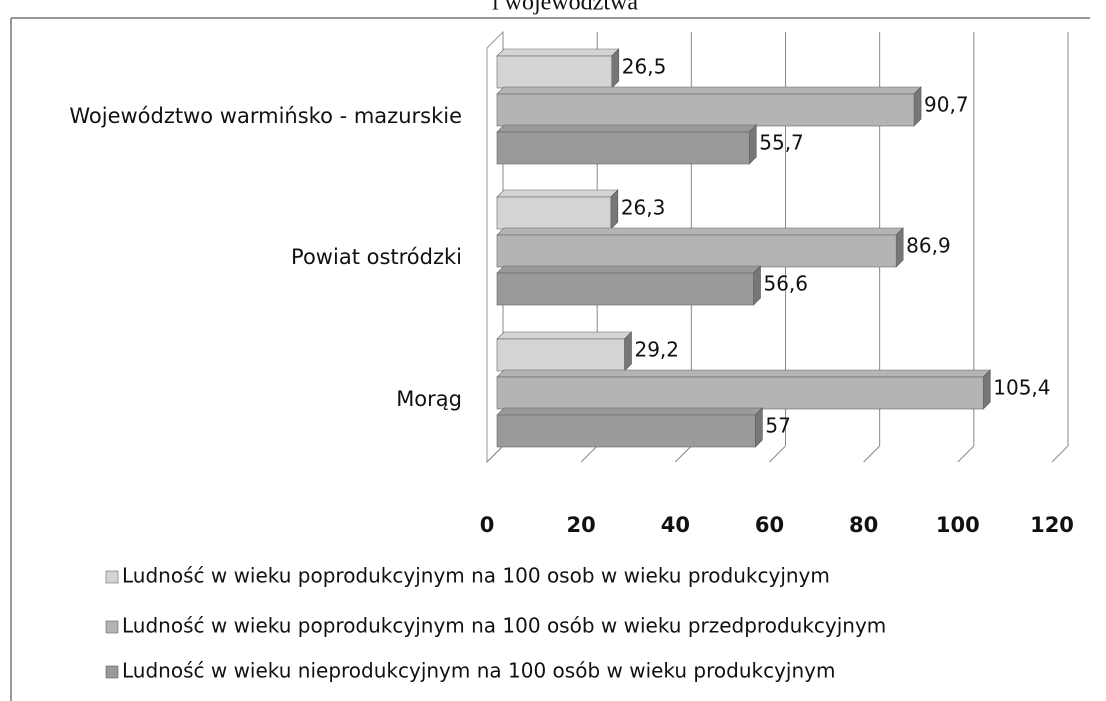 The width and height of the screenshot is (1106, 701). I want to click on y-tick-label: Morąg, so click(429, 399).